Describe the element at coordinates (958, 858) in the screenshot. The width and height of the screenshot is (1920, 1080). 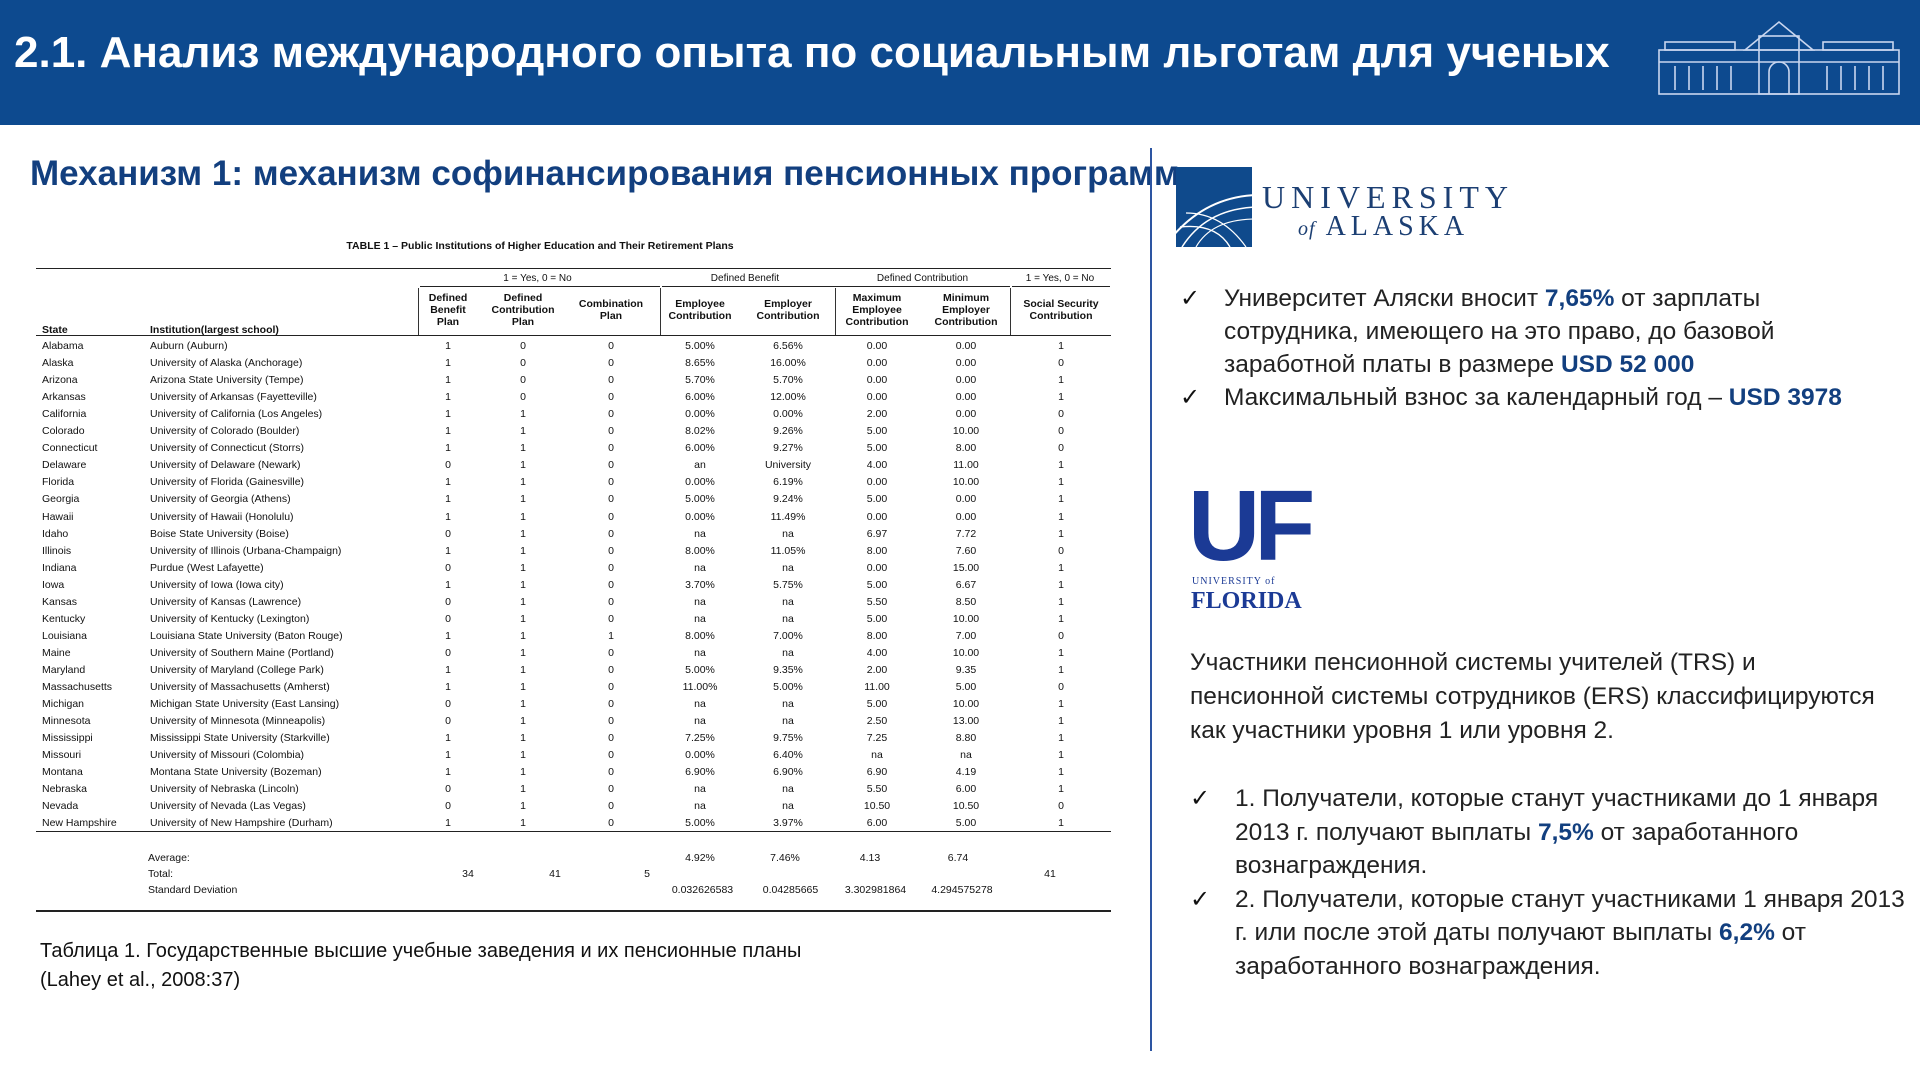
I see `summary-avg-min: 6.74` at that location.